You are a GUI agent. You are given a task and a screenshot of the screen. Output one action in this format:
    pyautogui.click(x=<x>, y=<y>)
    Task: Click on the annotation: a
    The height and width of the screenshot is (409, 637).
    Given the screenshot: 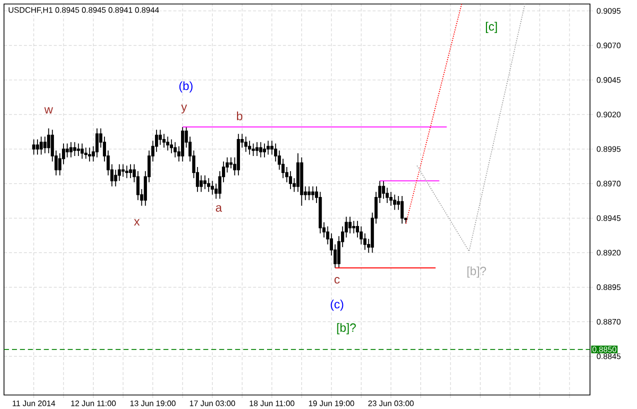 What is the action you would take?
    pyautogui.click(x=219, y=208)
    